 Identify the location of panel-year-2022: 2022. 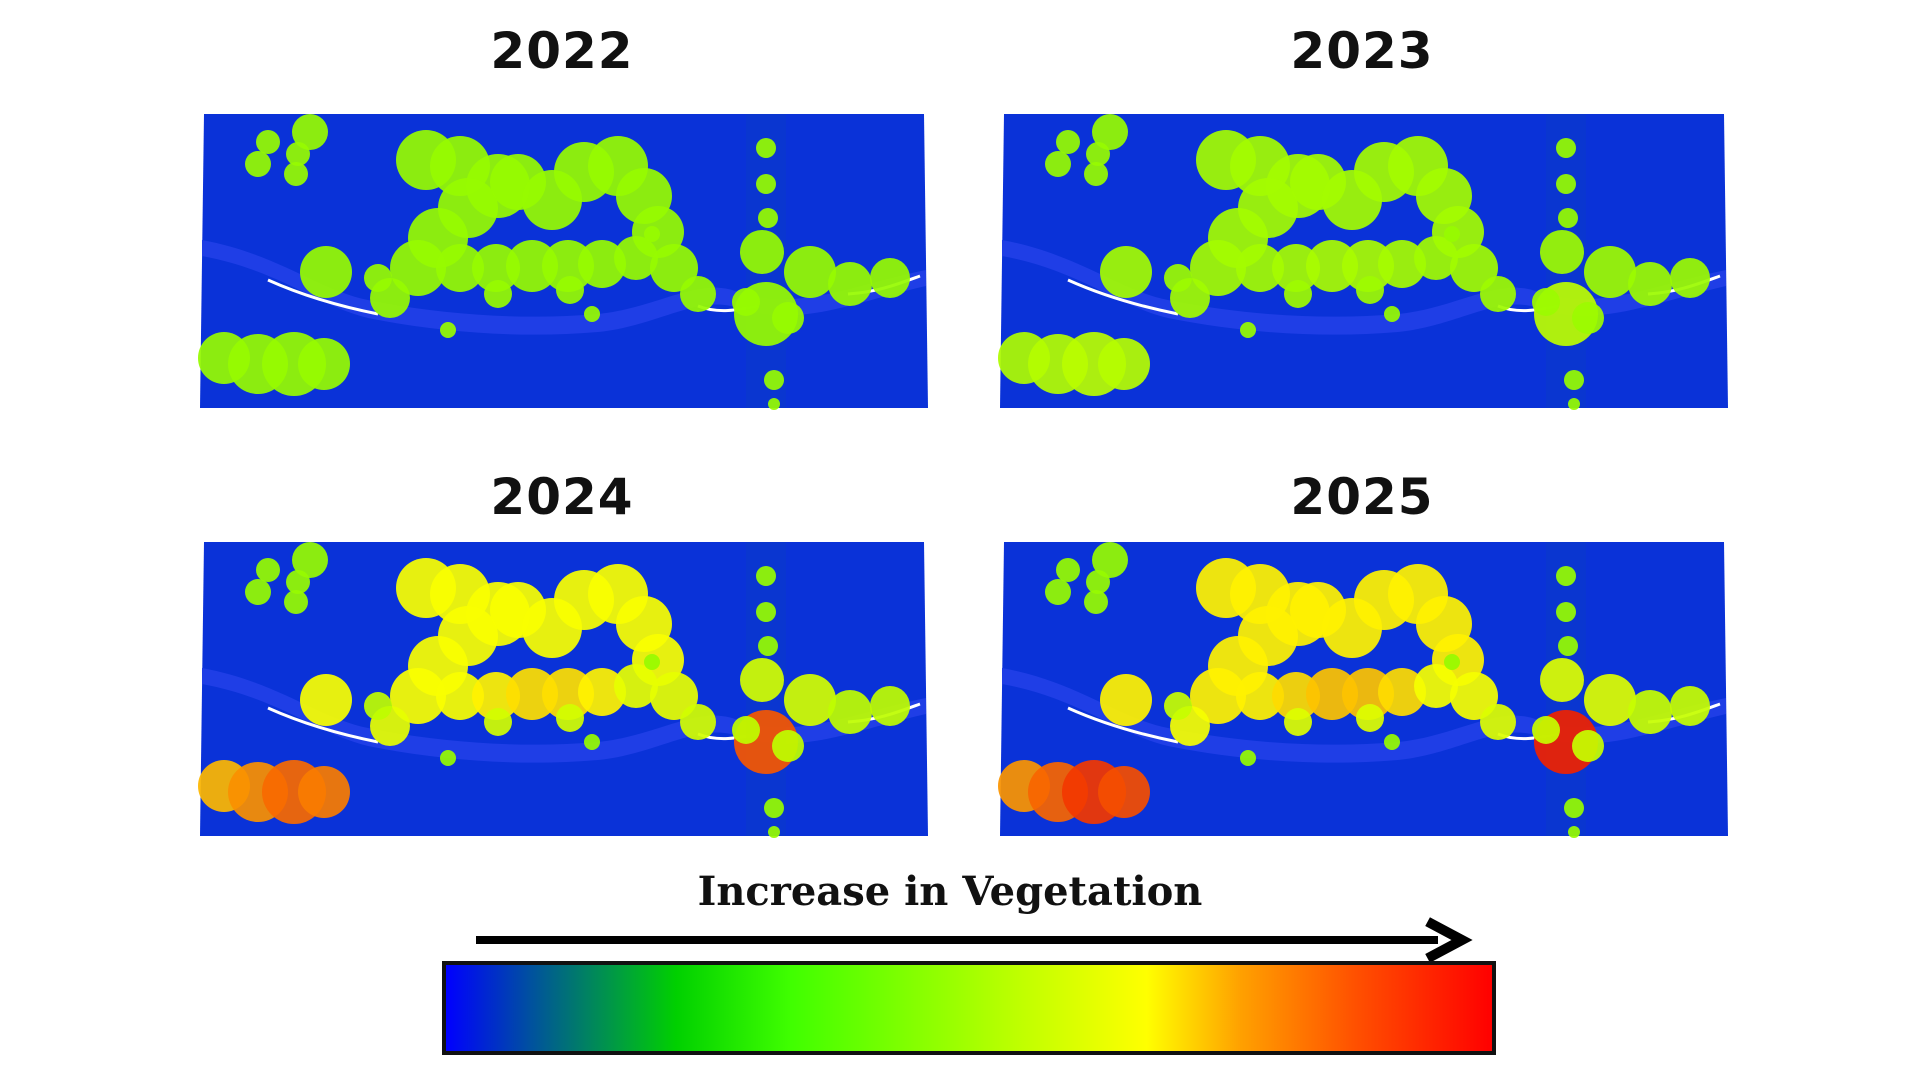
(562, 51).